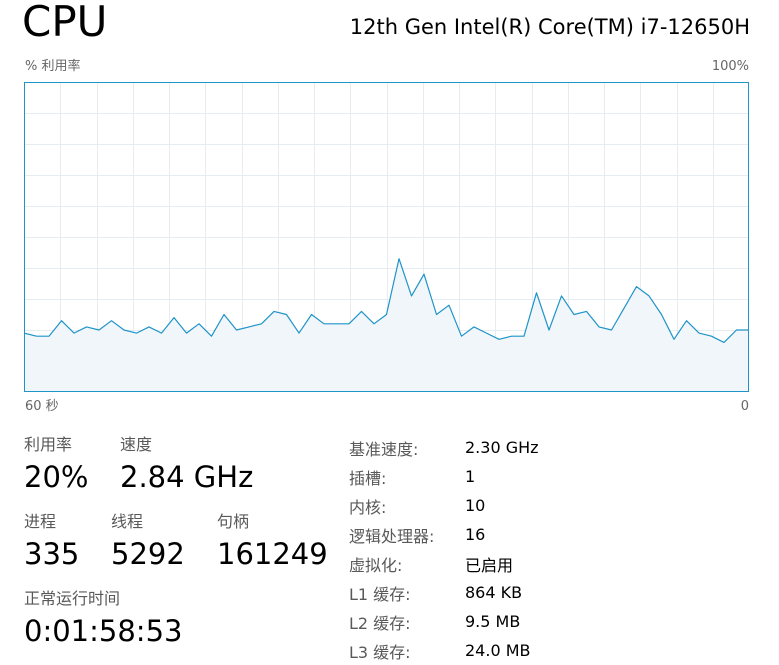 The width and height of the screenshot is (779, 665). I want to click on cpu-title: CPU, so click(65, 23).